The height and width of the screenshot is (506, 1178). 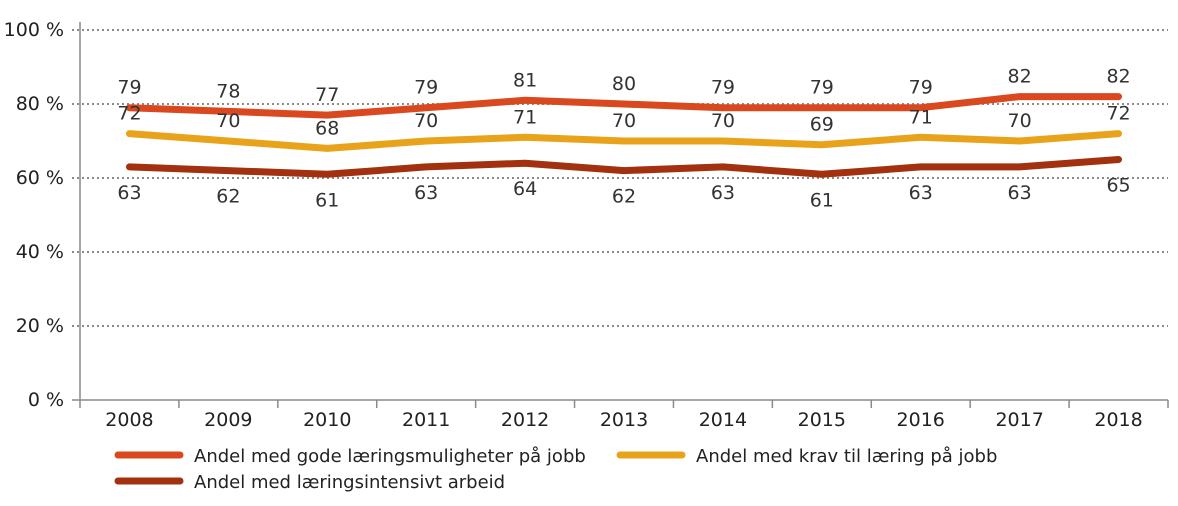 What do you see at coordinates (723, 420) in the screenshot?
I see `x-tick-label: 2014` at bounding box center [723, 420].